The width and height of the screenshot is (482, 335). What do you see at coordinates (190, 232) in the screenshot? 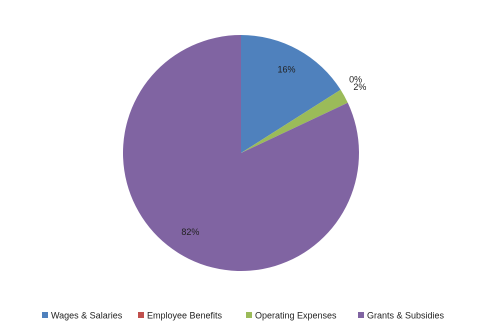
I see `data-label: 82%` at bounding box center [190, 232].